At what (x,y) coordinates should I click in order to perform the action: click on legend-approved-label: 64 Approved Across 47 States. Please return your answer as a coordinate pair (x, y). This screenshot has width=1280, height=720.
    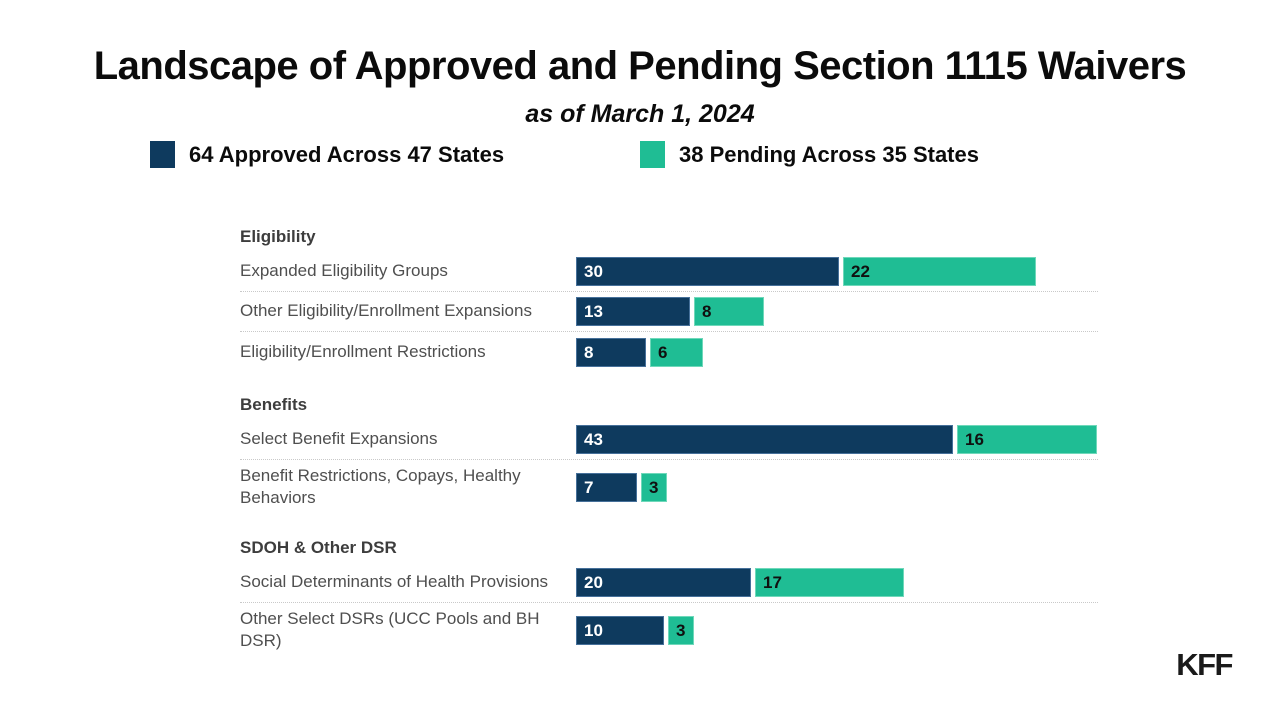
    Looking at the image, I should click on (347, 154).